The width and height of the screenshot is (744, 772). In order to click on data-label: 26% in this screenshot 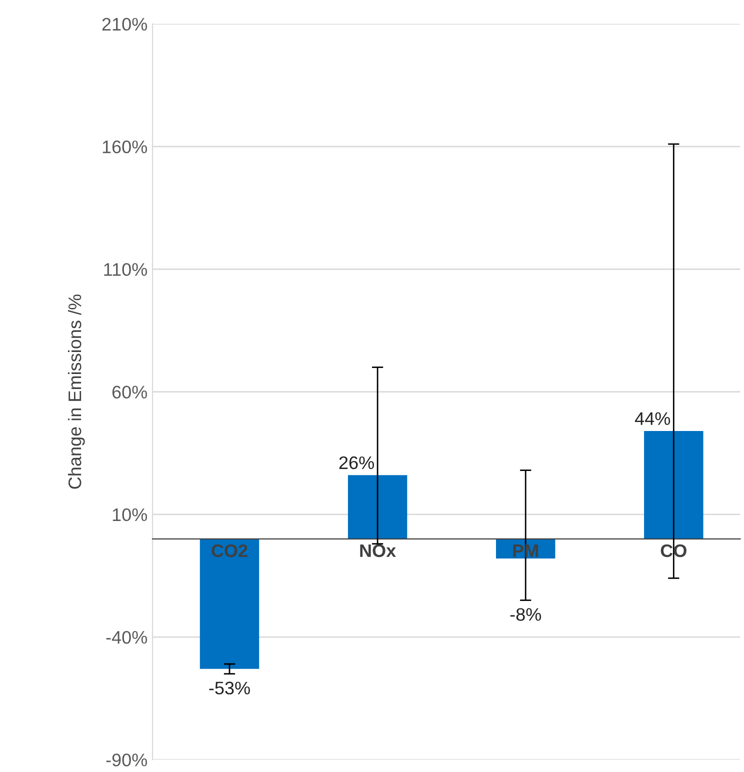, I will do `click(356, 463)`.